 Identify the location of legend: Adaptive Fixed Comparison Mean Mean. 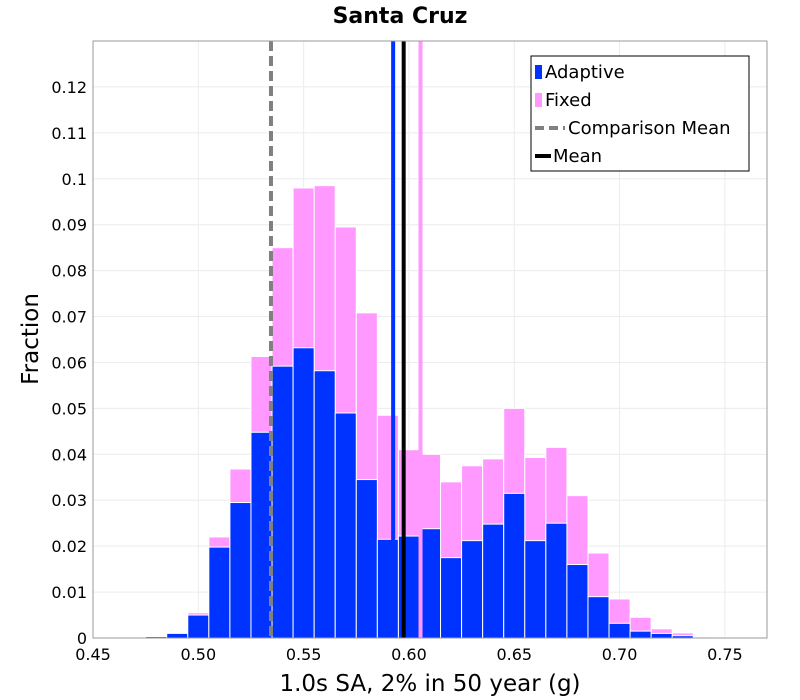
(640, 113).